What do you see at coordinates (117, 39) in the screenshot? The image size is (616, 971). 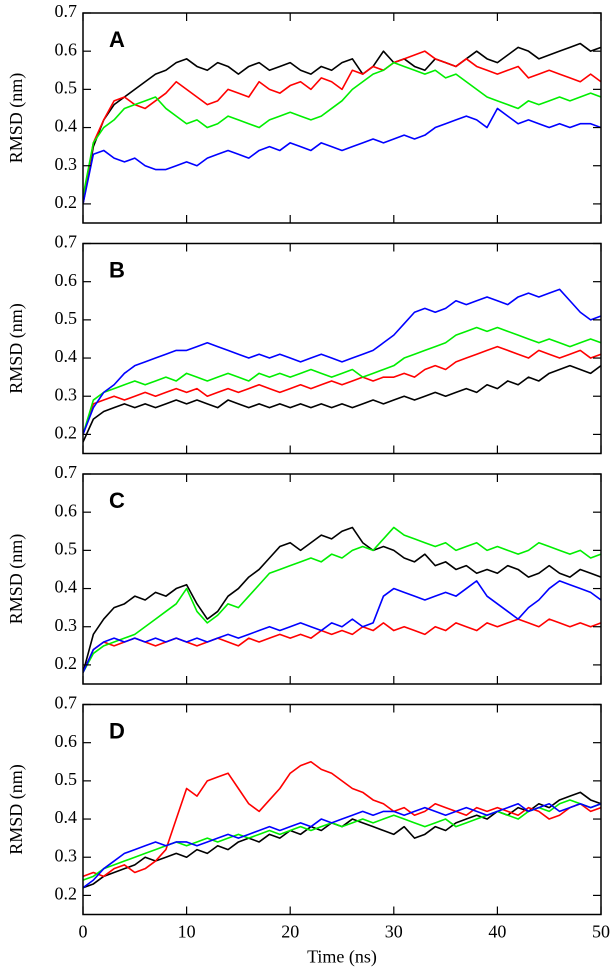 I see `panel-label: A` at bounding box center [117, 39].